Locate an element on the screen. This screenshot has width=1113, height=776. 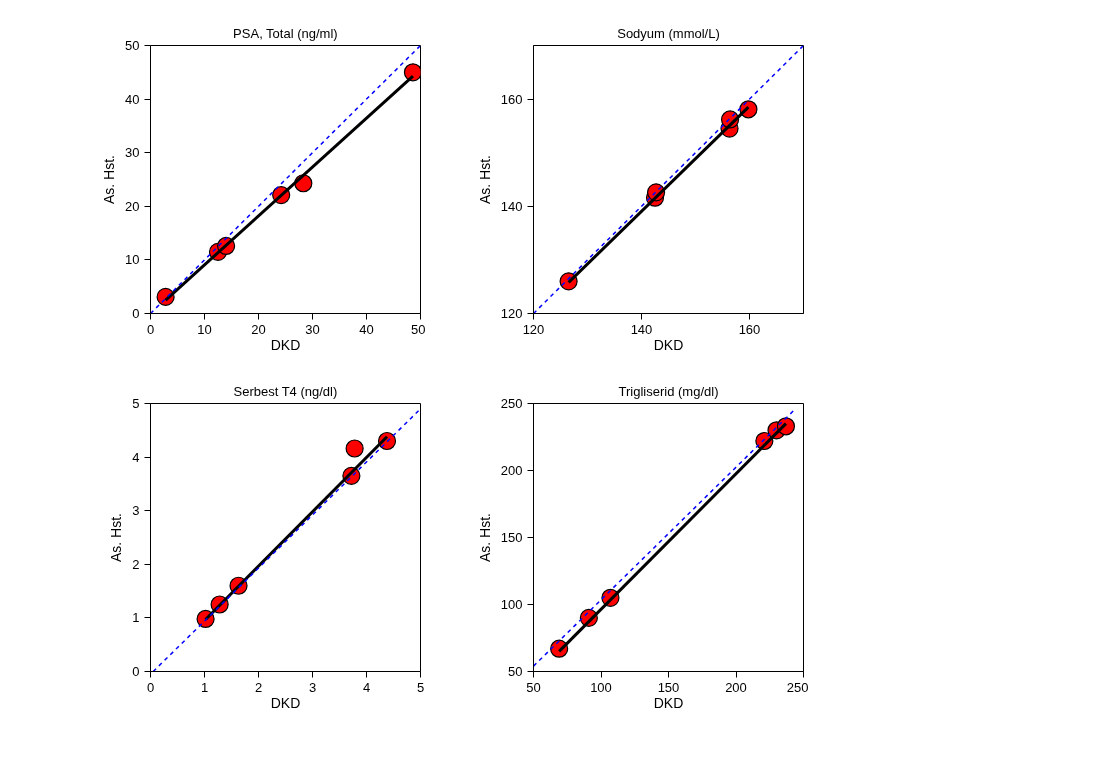
x-tick-label: 5 is located at coordinates (420, 687).